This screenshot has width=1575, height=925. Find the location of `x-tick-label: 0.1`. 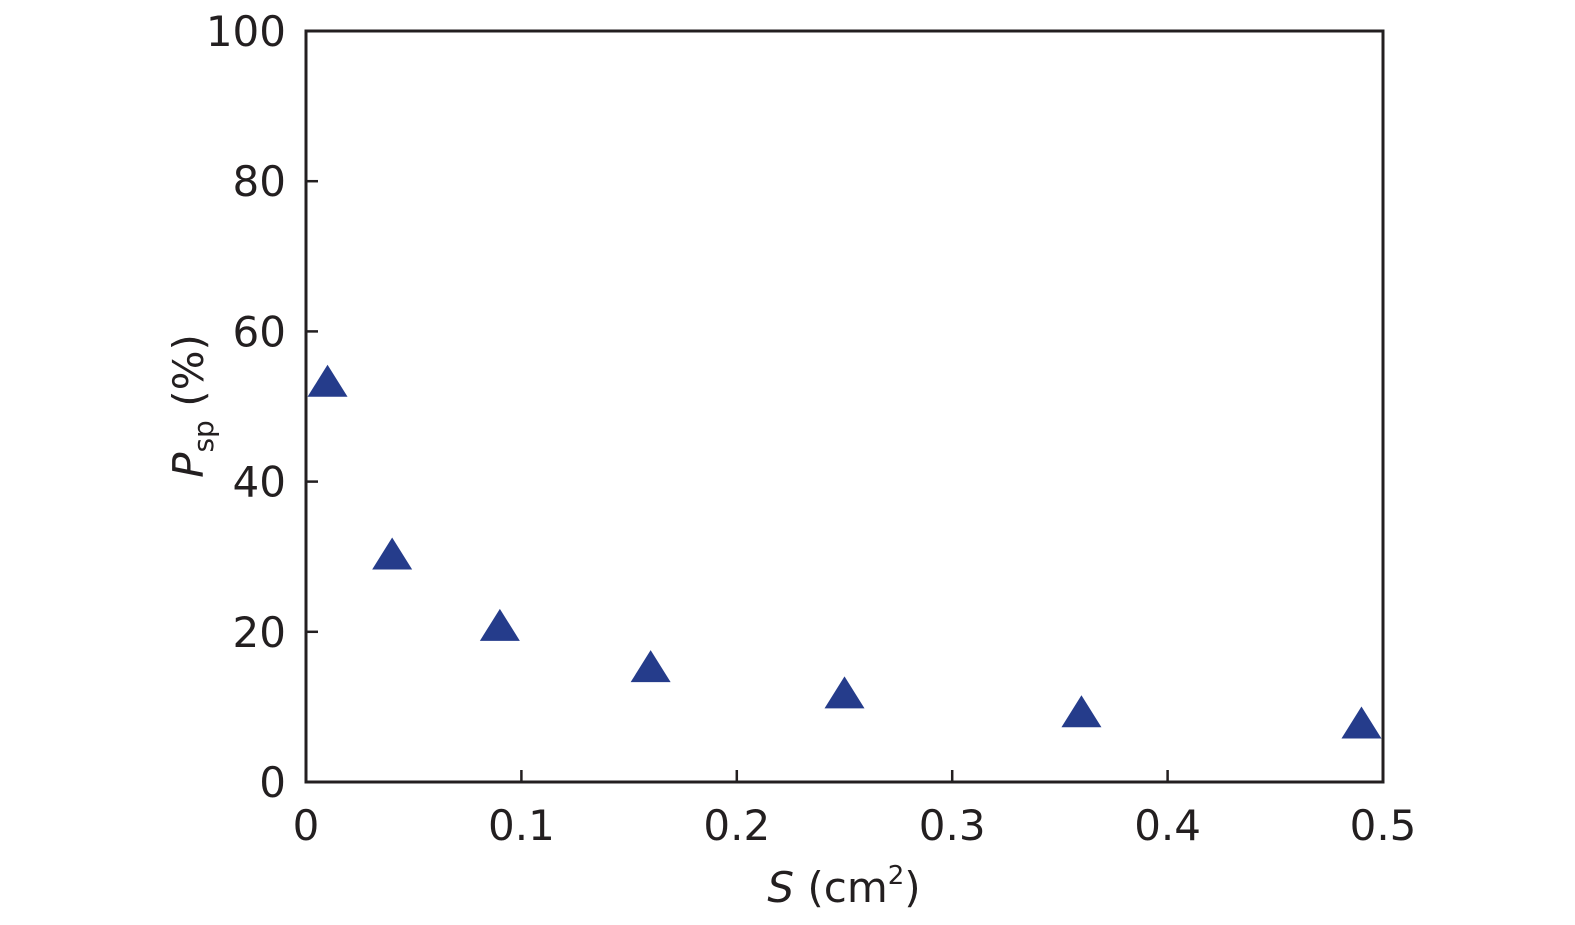

x-tick-label: 0.1 is located at coordinates (521, 825).